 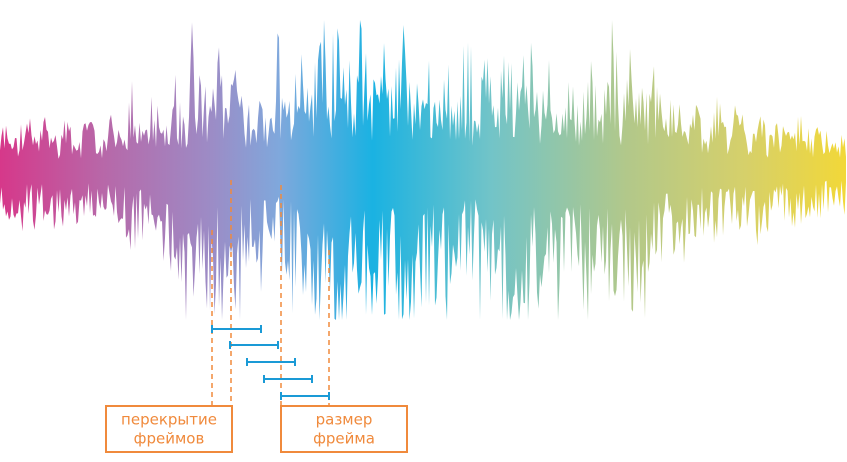 I want to click on label-text: размер, so click(x=344, y=420).